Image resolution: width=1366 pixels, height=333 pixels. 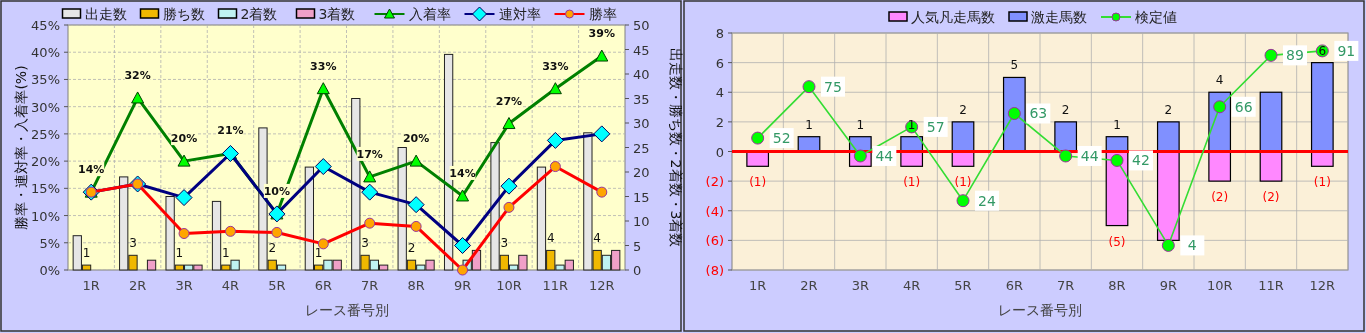 I want to click on legend-label: 連対率, so click(x=519, y=14).